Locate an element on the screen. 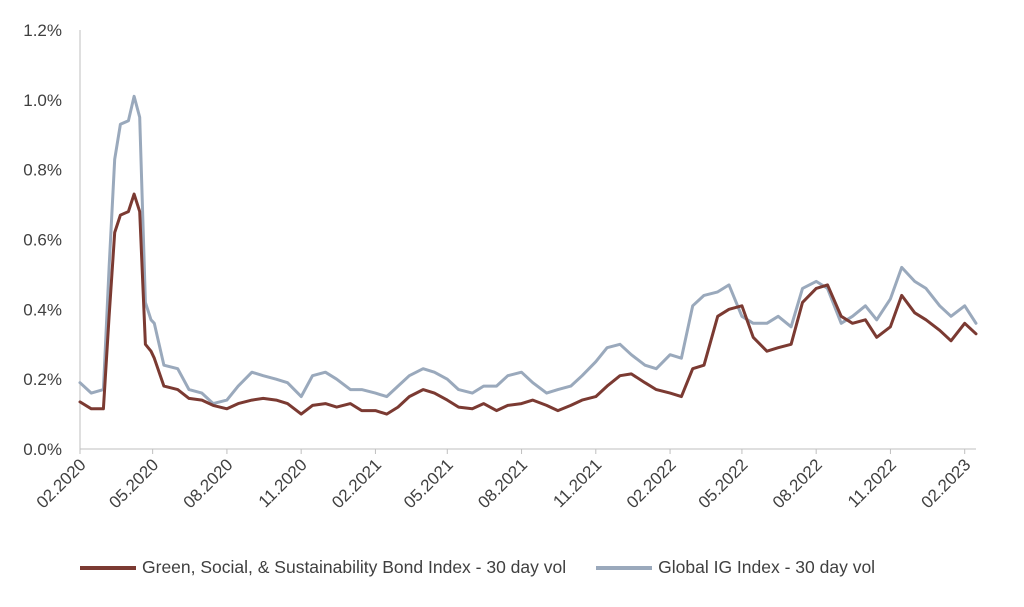  x-tick-label: 05.2022 is located at coordinates (723, 483).